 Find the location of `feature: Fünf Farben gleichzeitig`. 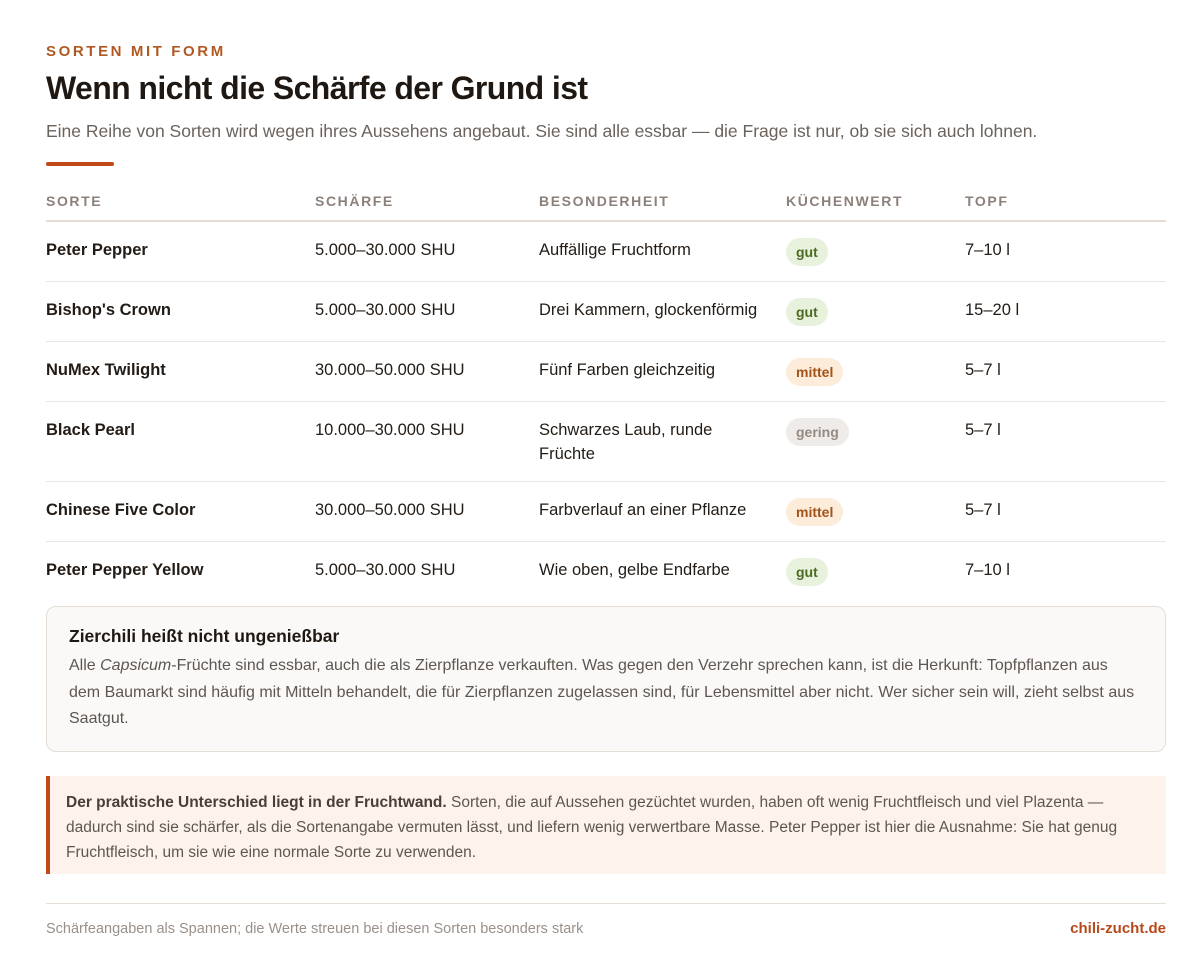

feature: Fünf Farben gleichzeitig is located at coordinates (662, 371).